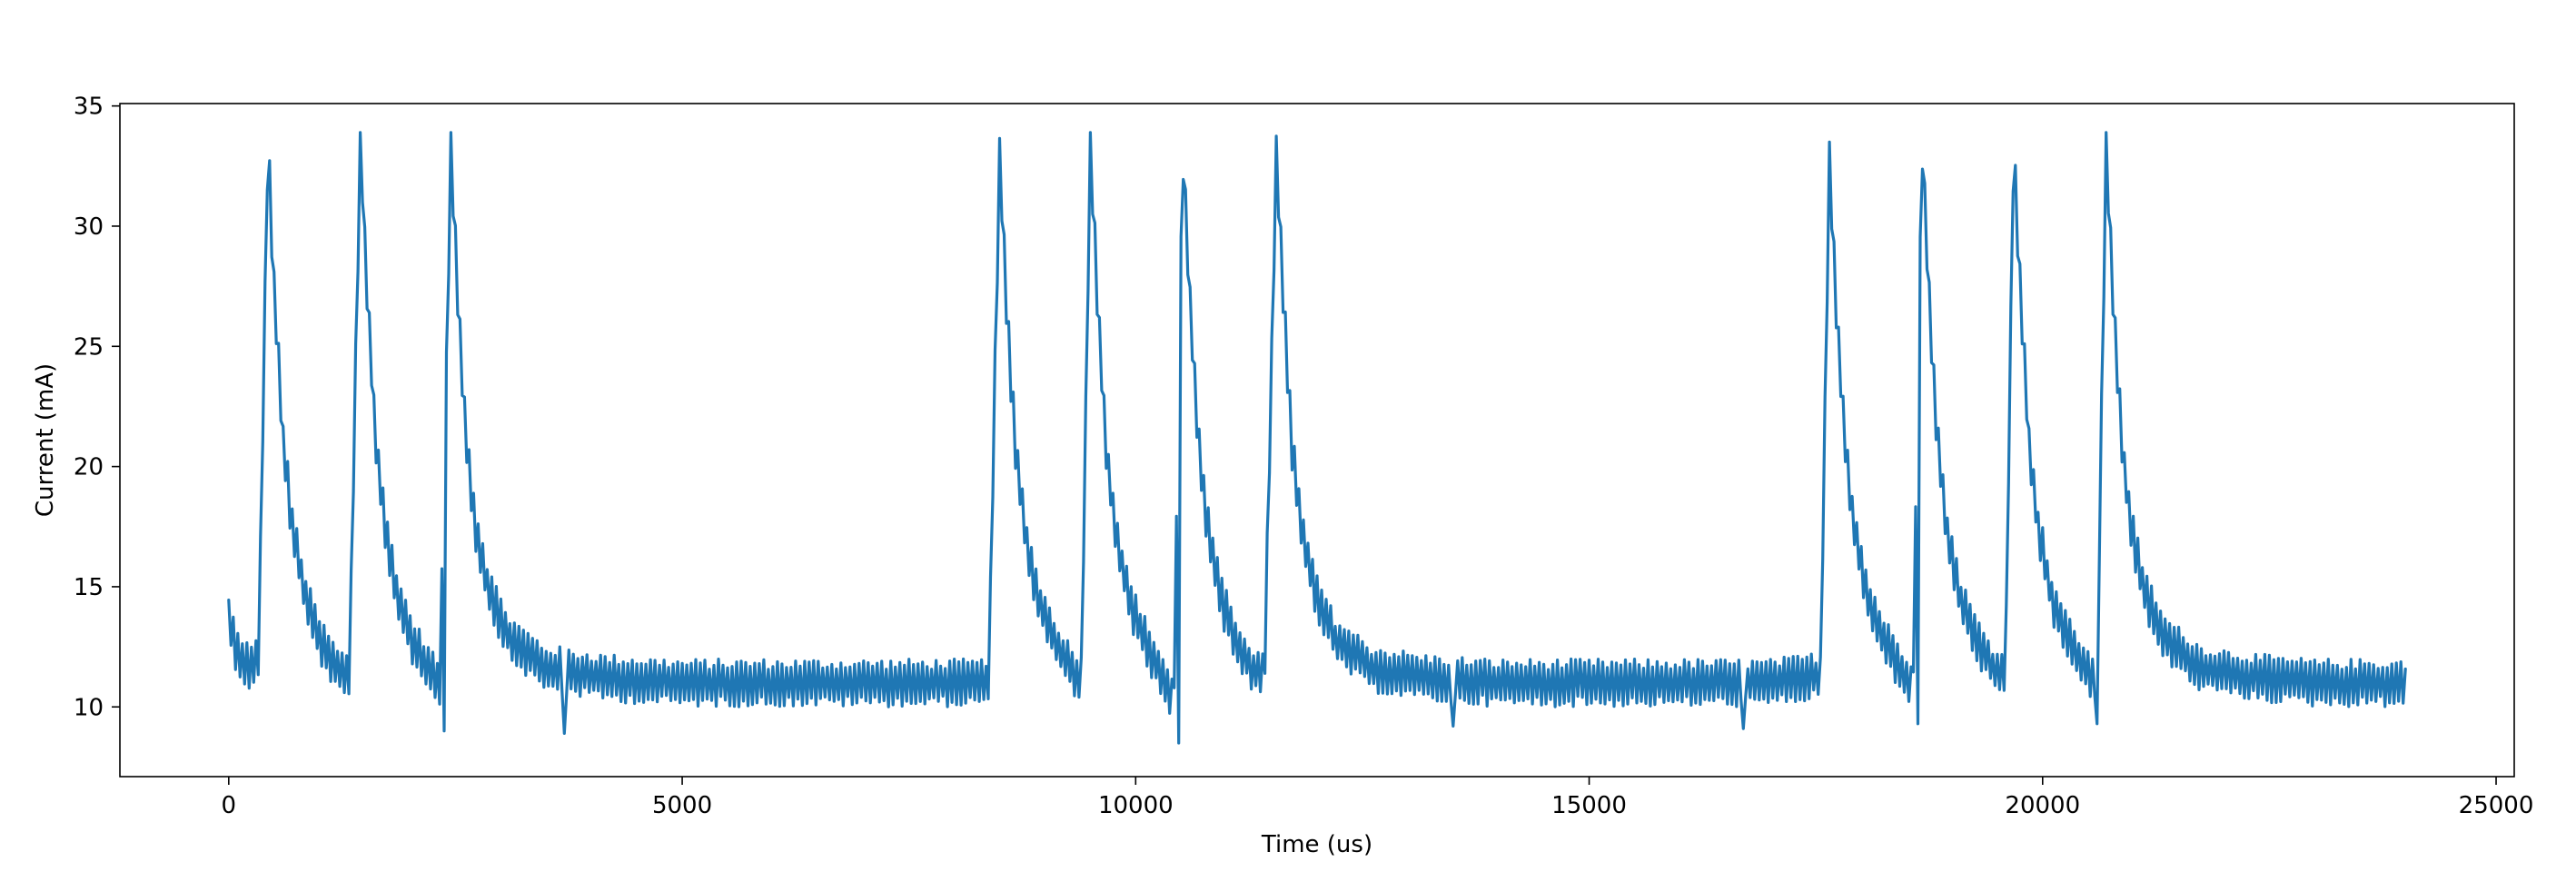  I want to click on x-axis: 0 5000 10000 15000 20000 25000, so click(1378, 798).